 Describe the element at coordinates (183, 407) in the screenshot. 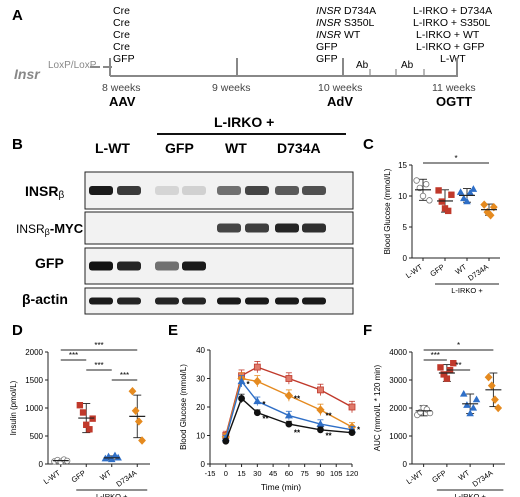

I see `y-axis-label: Blood Glucose (mmol/L)` at that location.